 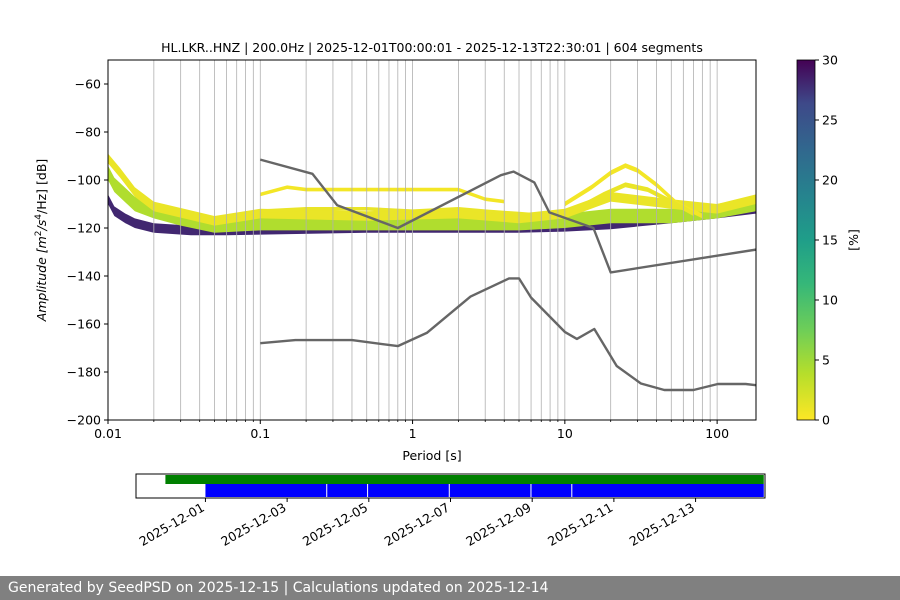 What do you see at coordinates (253, 524) in the screenshot?
I see `timeline-tick-label: 2025-12-03` at bounding box center [253, 524].